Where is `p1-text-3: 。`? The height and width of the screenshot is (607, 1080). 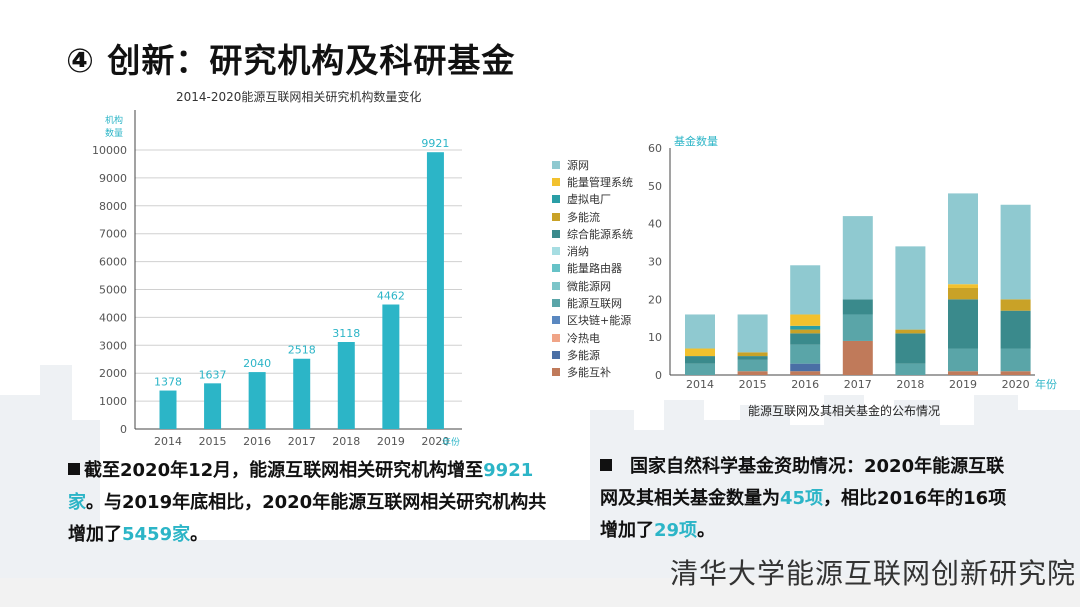 p1-text-3: 。 is located at coordinates (199, 534).